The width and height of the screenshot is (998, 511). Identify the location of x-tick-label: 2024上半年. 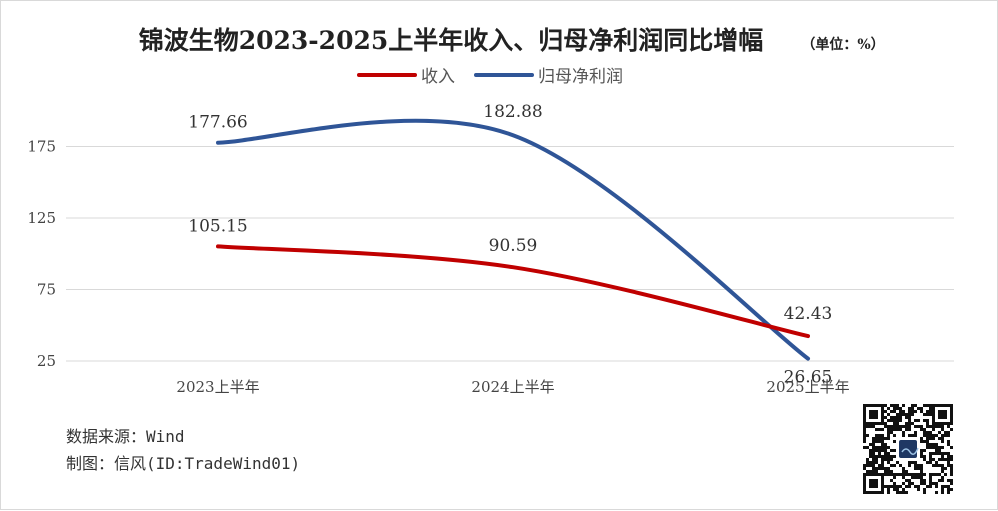
(512, 387).